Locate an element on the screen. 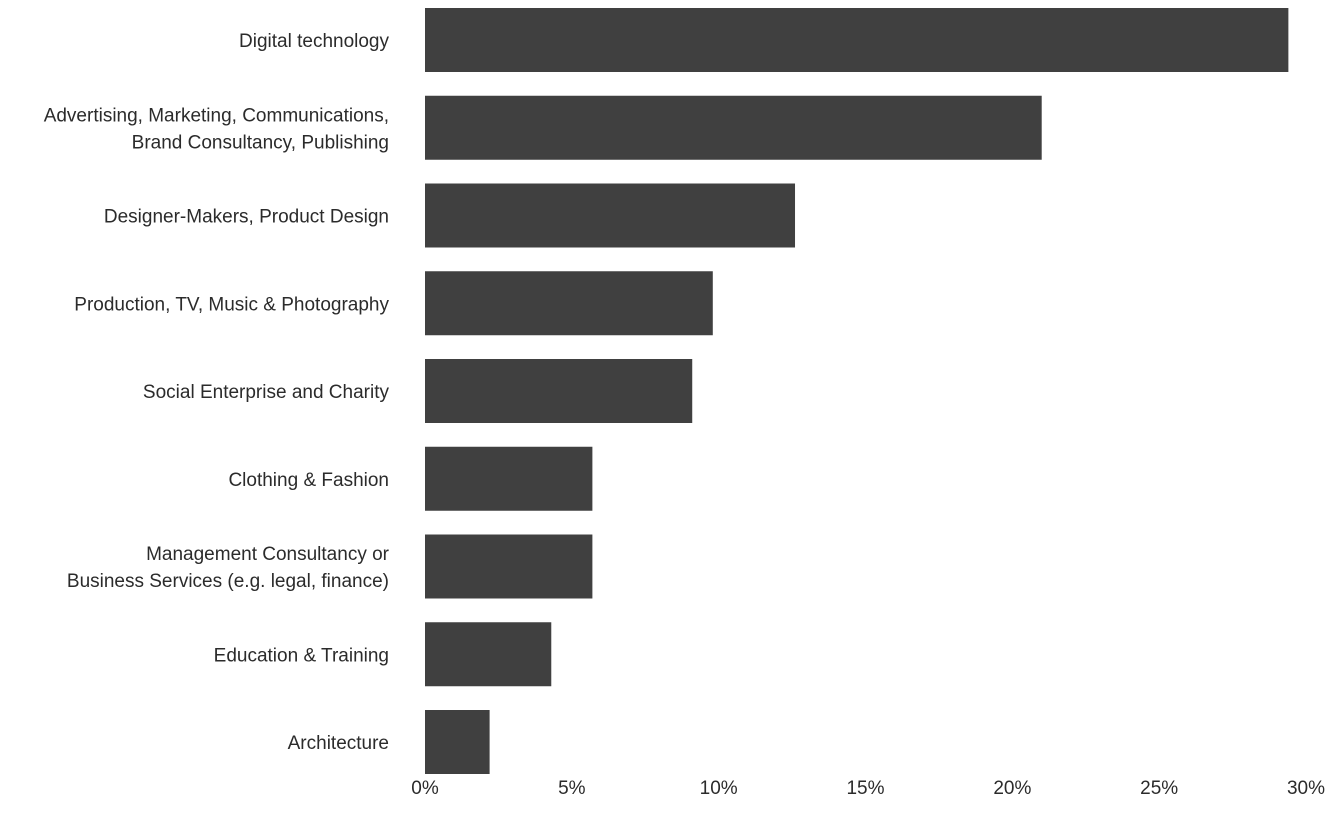 The image size is (1336, 827). x-axis-ticks-group: 0% 5% 10% 15% 20% 25% 30% is located at coordinates (868, 788).